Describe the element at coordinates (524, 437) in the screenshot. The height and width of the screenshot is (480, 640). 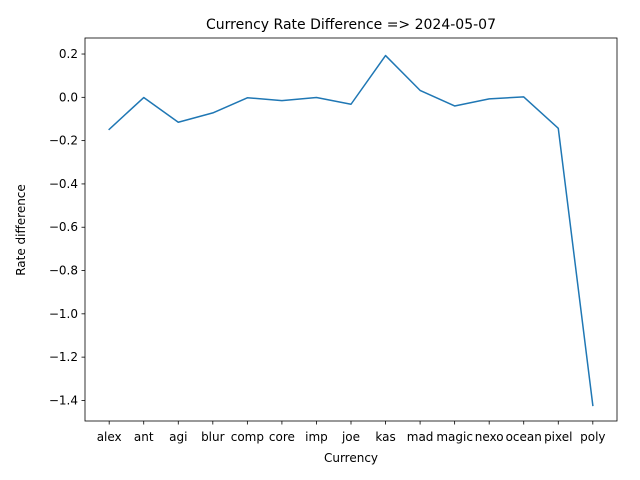
I see `x-tick-label: ocean` at that location.